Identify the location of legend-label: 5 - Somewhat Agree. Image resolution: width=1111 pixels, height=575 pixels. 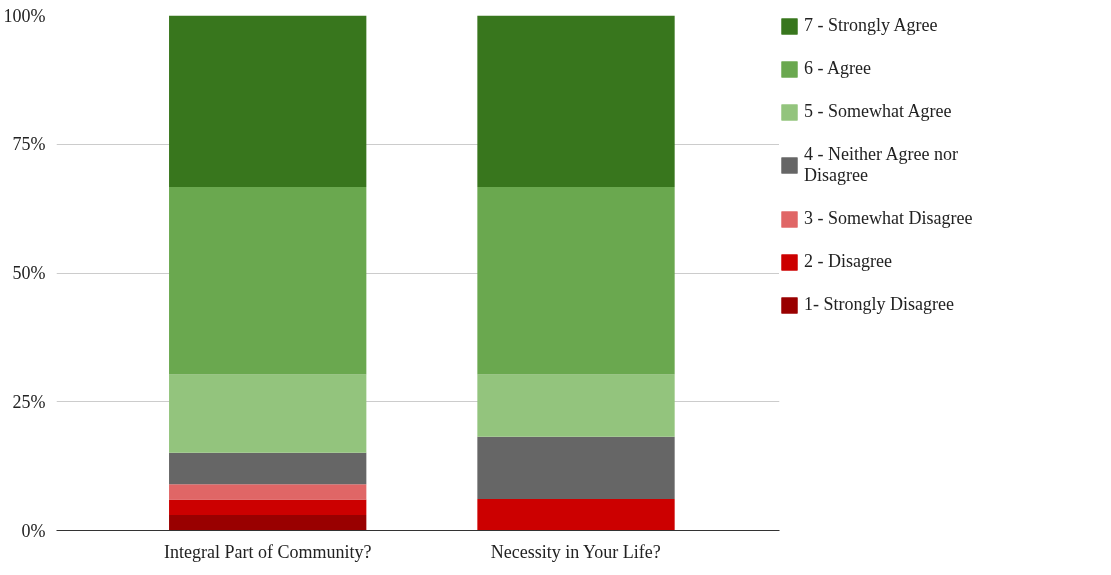
(878, 111).